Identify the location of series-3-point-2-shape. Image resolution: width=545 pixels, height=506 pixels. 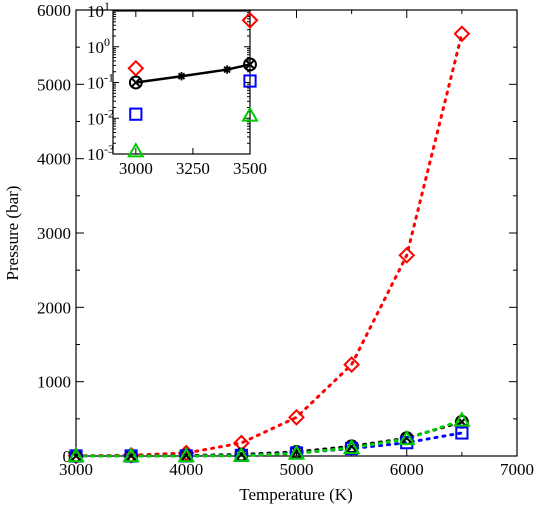
(186, 454).